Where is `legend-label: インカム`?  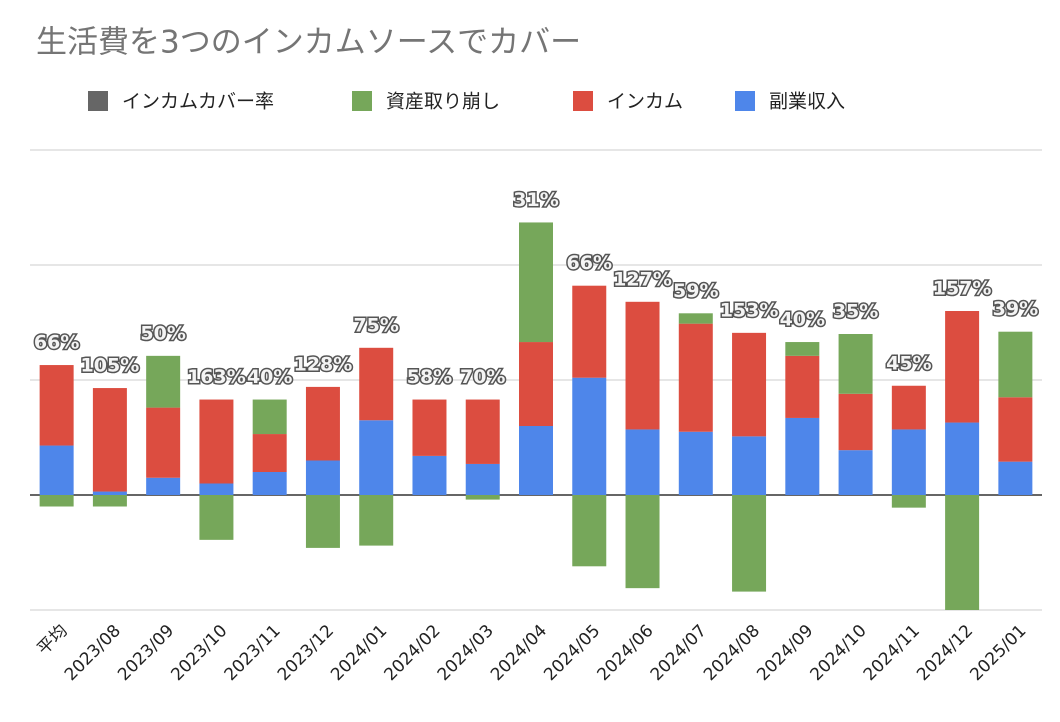
legend-label: インカム is located at coordinates (645, 102).